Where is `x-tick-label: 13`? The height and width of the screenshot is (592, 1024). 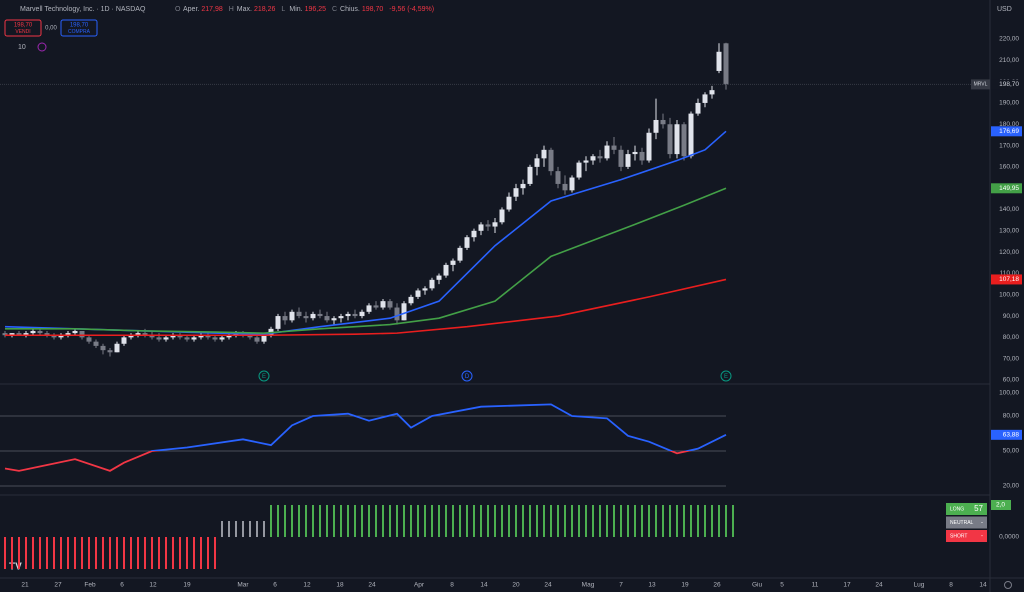
x-tick-label: 13 is located at coordinates (652, 585).